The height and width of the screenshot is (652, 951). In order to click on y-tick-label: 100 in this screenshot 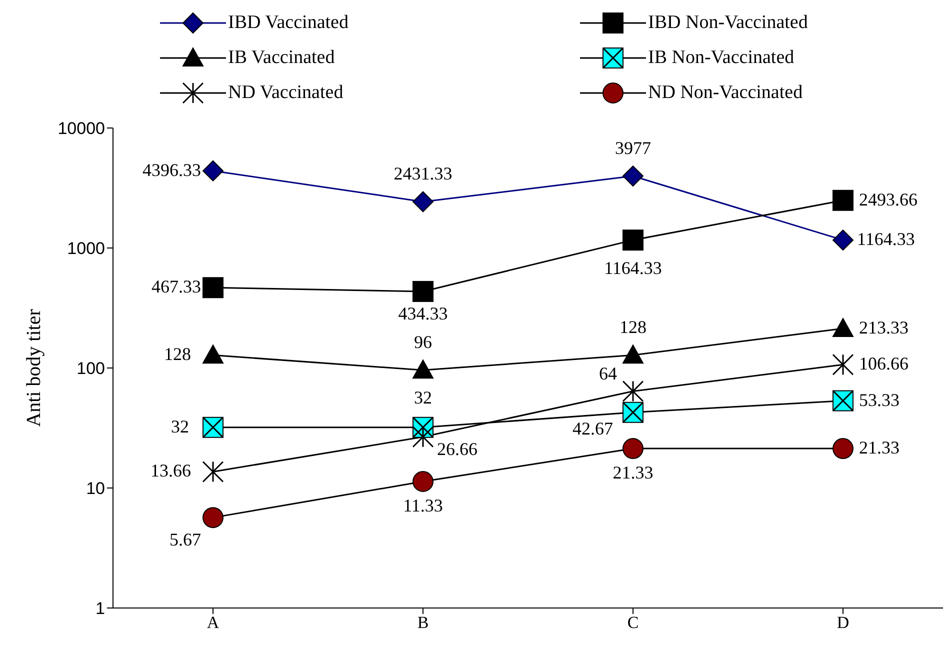, I will do `click(90, 368)`.